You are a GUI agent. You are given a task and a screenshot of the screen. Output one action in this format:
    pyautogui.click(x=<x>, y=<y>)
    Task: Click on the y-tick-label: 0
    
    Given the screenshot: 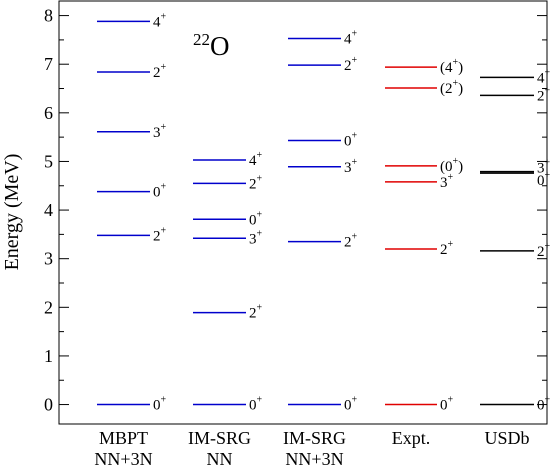 What is the action you would take?
    pyautogui.click(x=48, y=405)
    